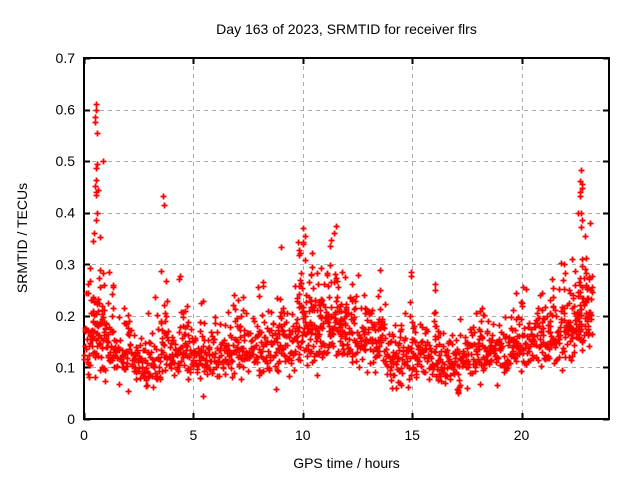 This screenshot has height=480, width=640. Describe the element at coordinates (66, 161) in the screenshot. I see `svg-text: 0.5` at that location.